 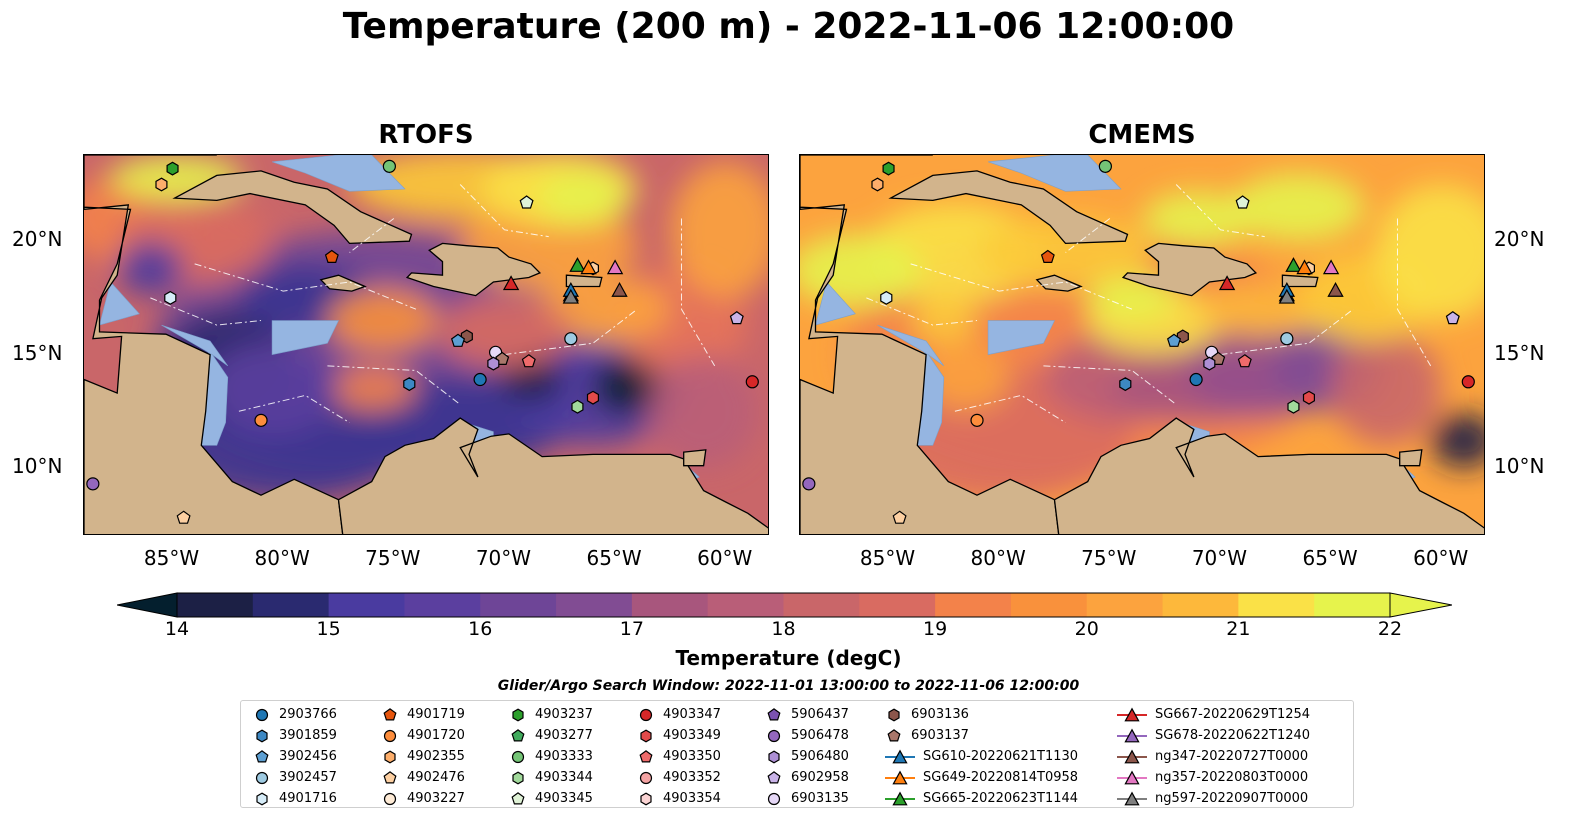 What do you see at coordinates (1132, 756) in the screenshot?
I see `legend-marker-ng347-20220727T0000` at bounding box center [1132, 756].